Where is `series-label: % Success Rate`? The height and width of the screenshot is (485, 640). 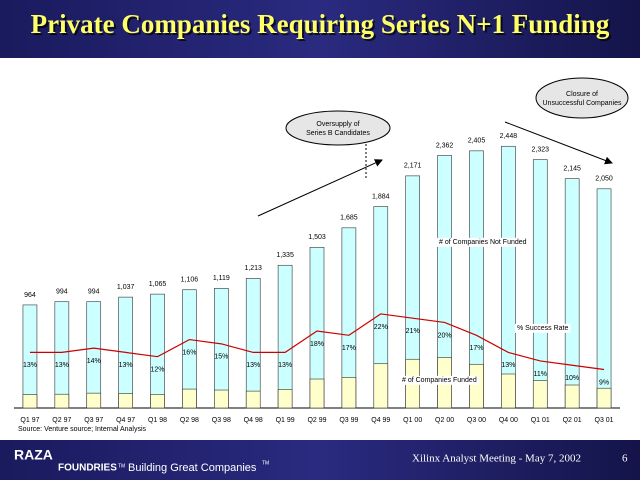
series-label: % Success Rate is located at coordinates (542, 328).